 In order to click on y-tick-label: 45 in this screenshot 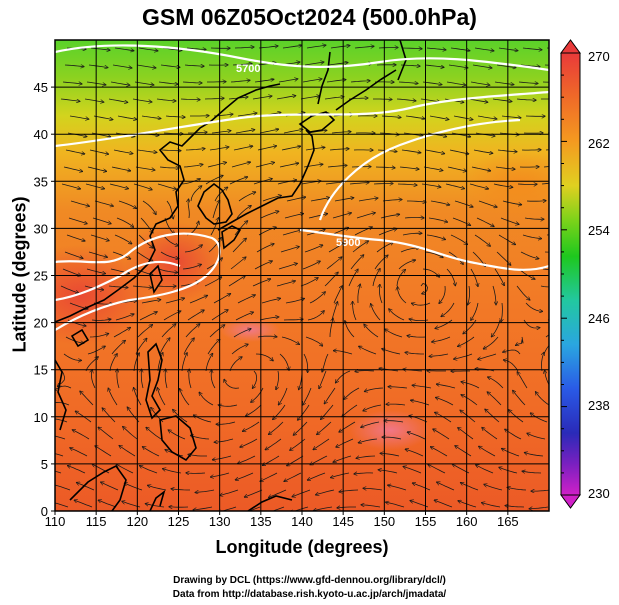, I will do `click(41, 87)`.